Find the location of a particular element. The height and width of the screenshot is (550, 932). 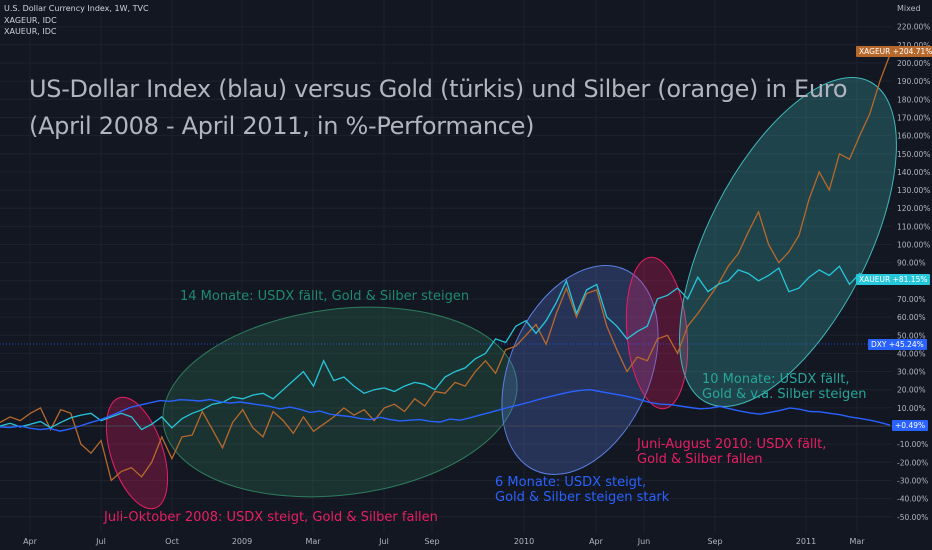

header-symbol-xageur: XAGEUR, IDC is located at coordinates (30, 20).